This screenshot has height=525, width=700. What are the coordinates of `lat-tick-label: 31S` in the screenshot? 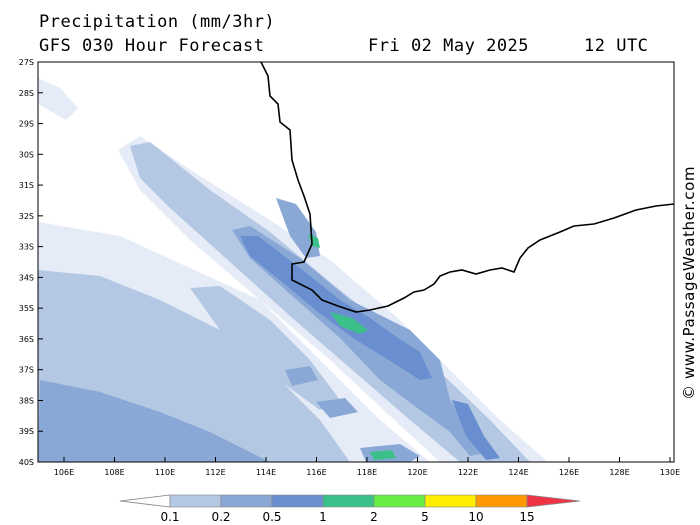 It's located at (26, 185).